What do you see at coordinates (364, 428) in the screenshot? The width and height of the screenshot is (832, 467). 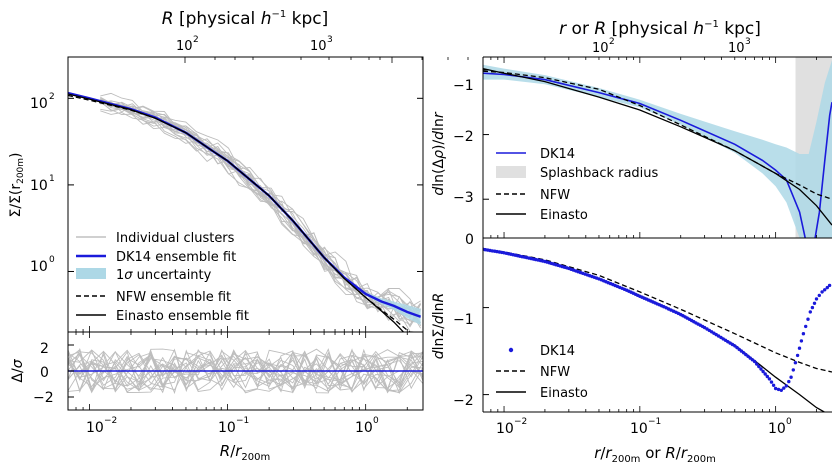 I see `lb-xtick-3: 10` at bounding box center [364, 428].